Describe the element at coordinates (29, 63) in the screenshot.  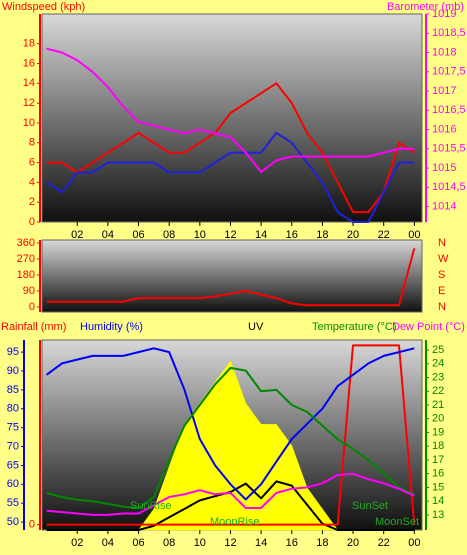
I see `y-tick-label: 16` at that location.